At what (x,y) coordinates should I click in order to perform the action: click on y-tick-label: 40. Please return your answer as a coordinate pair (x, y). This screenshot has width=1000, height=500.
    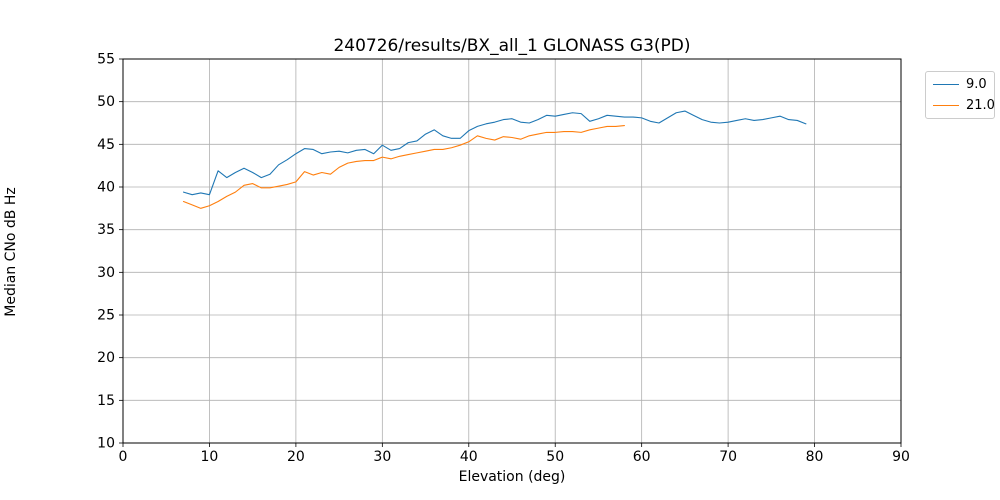
    Looking at the image, I should click on (106, 188).